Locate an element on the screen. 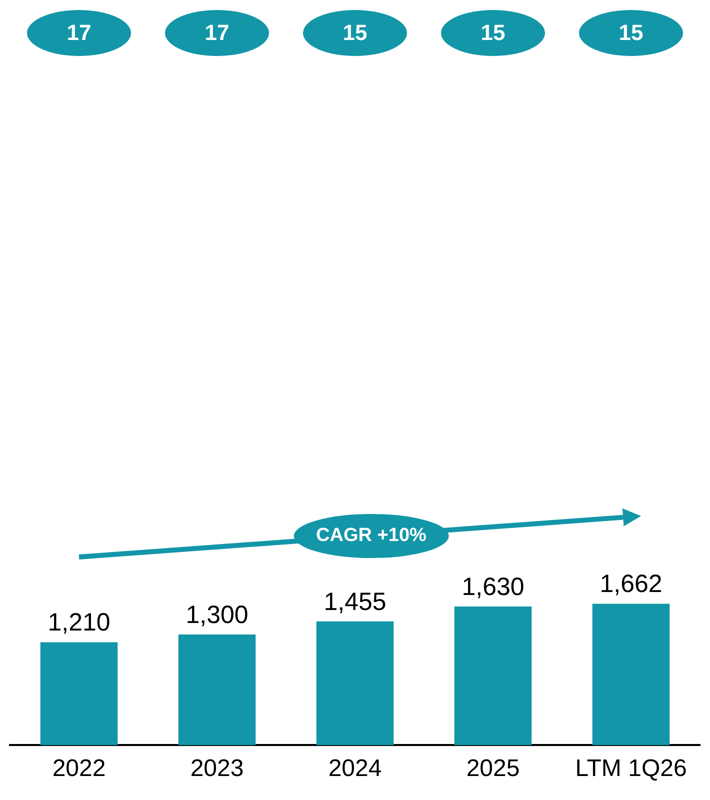 This screenshot has height=800, width=710. data-label: 1,300 is located at coordinates (217, 614).